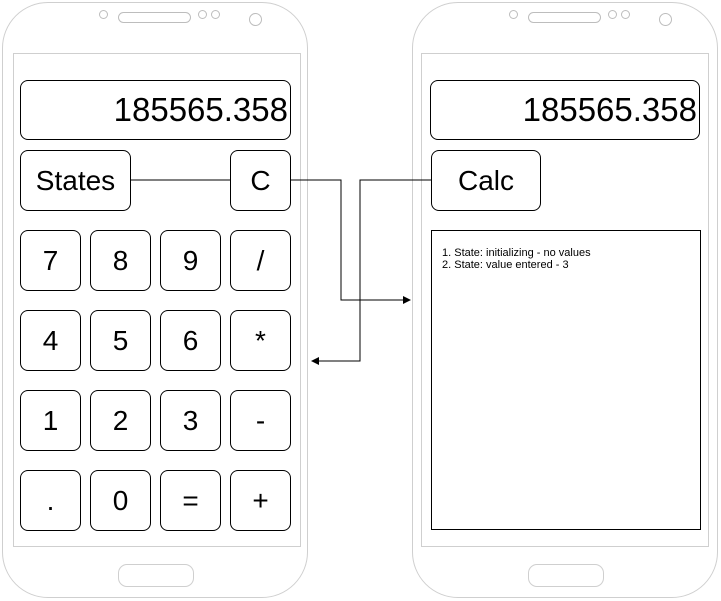  Describe the element at coordinates (350, 241) in the screenshot. I see `c-to-log-arrow` at that location.